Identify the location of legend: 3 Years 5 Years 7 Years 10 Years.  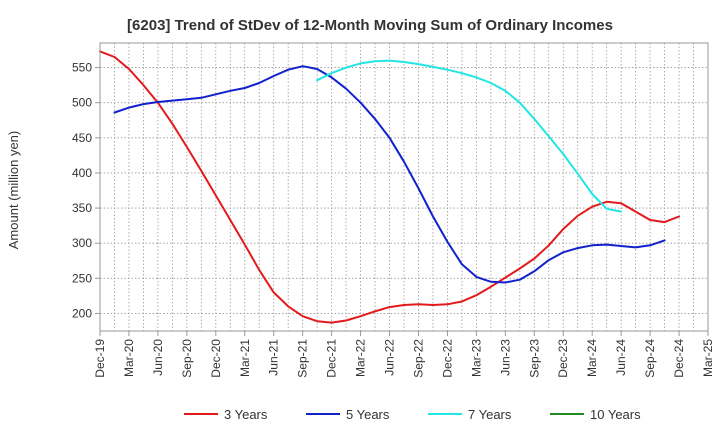
(412, 414).